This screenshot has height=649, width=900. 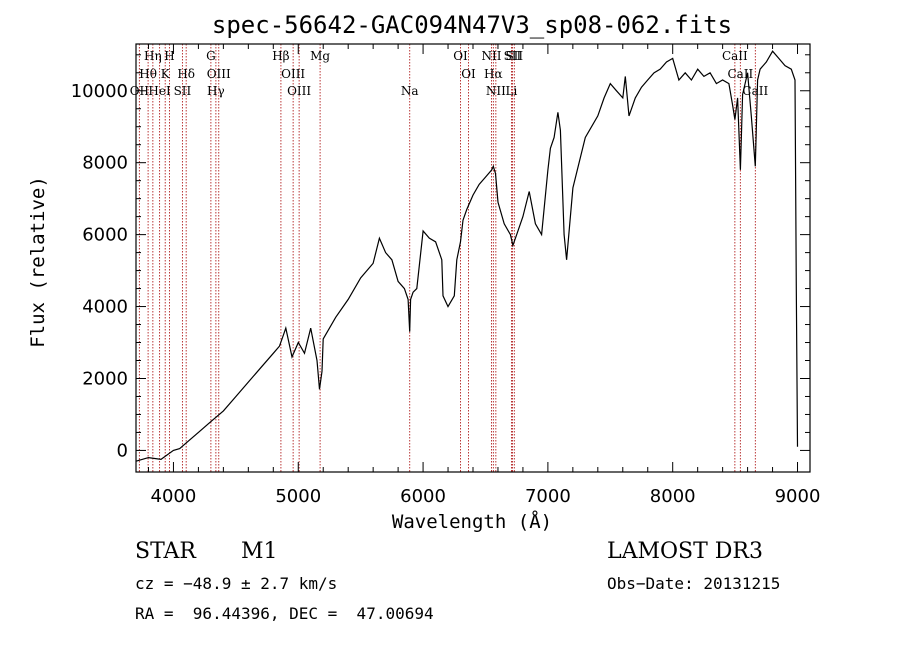 I want to click on y-tick-label: 0, so click(x=122, y=450).